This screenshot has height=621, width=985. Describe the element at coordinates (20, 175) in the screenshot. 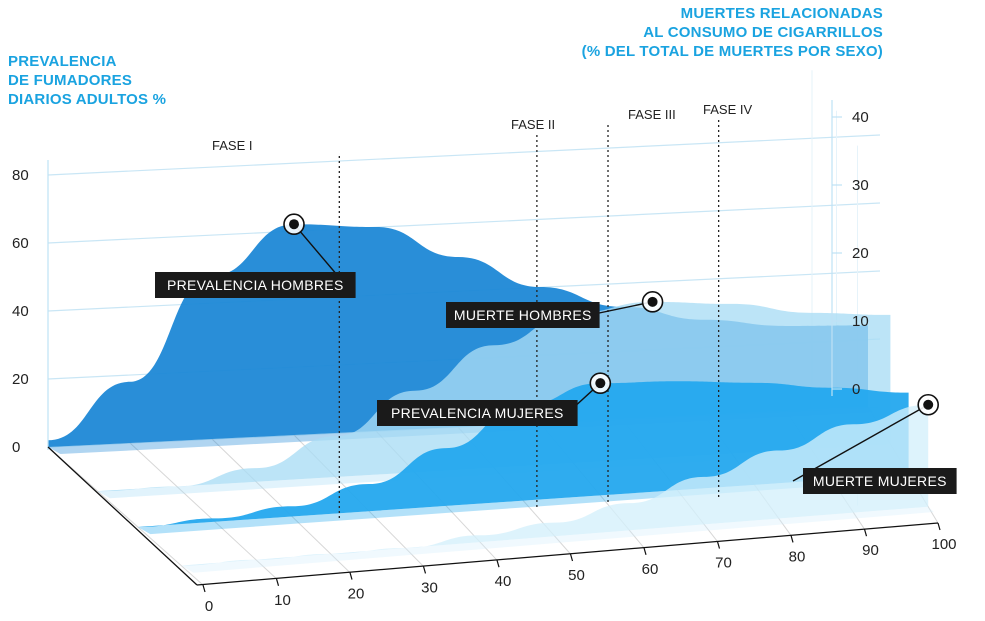

I see `left-axis-tick-label: 80` at that location.